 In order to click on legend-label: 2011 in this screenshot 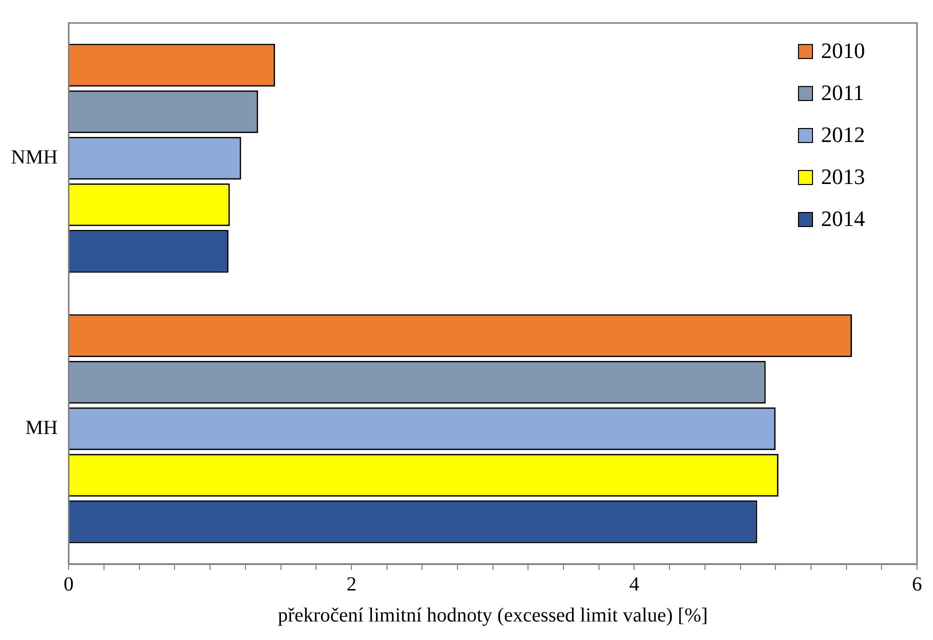, I will do `click(842, 93)`.